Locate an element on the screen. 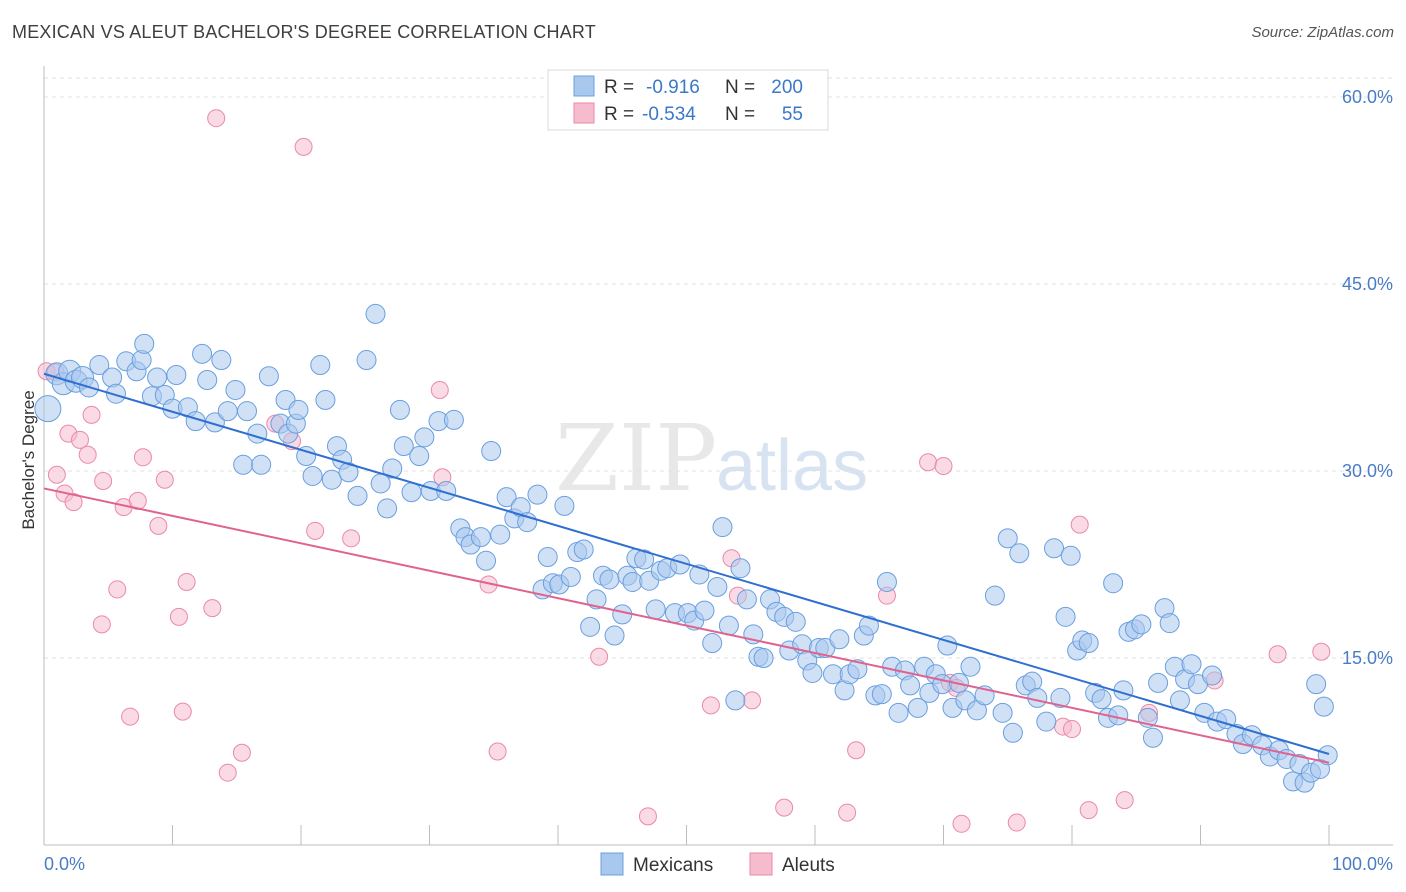  legend-mexicans-swatch is located at coordinates (584, 86).